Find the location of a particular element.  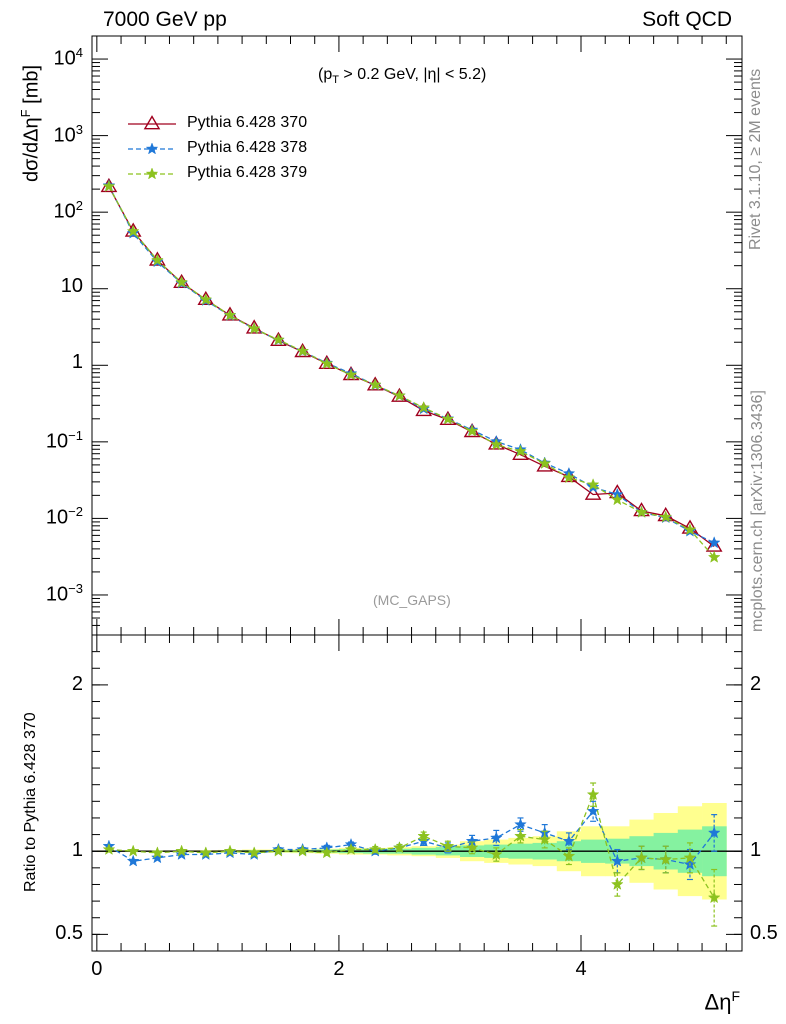

ratio-series-line is located at coordinates (411, 845).